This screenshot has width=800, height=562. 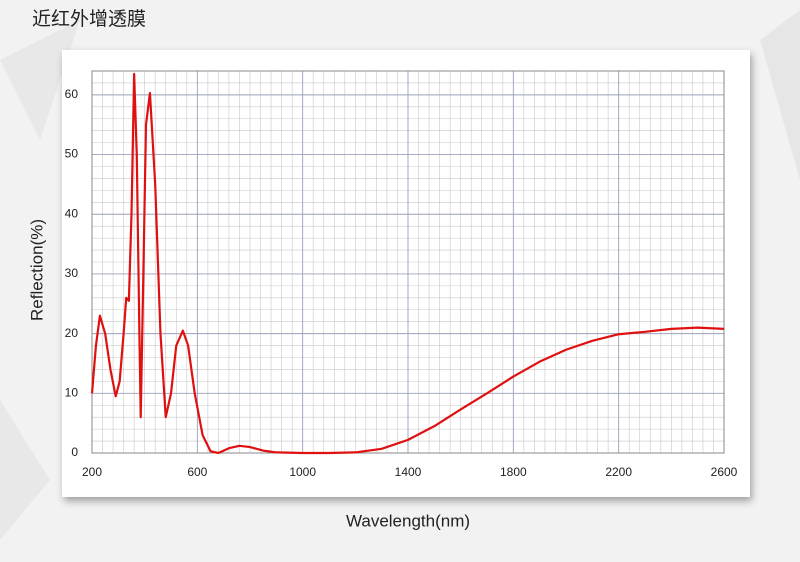 I want to click on x-tick-label: 200, so click(x=92, y=472).